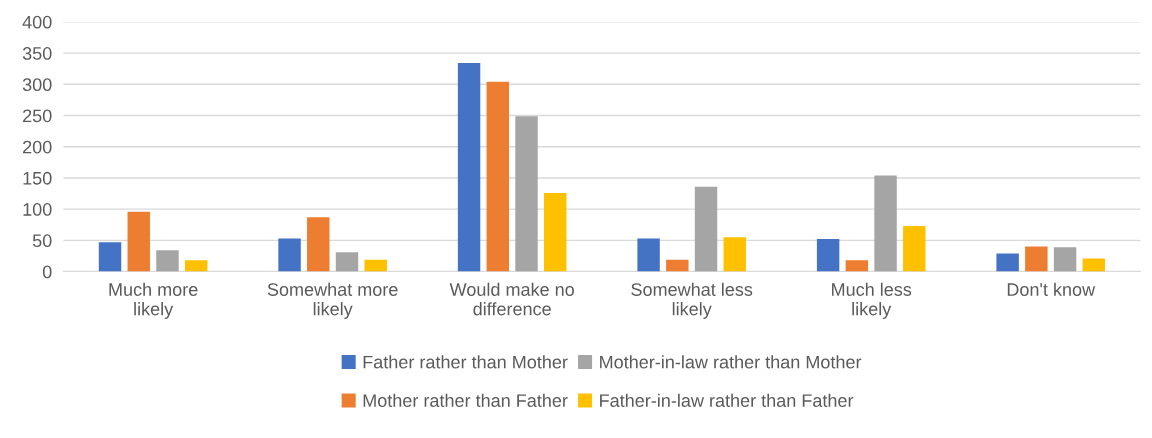 The height and width of the screenshot is (438, 1152). Describe the element at coordinates (37, 209) in the screenshot. I see `y-tick-label: 100` at that location.